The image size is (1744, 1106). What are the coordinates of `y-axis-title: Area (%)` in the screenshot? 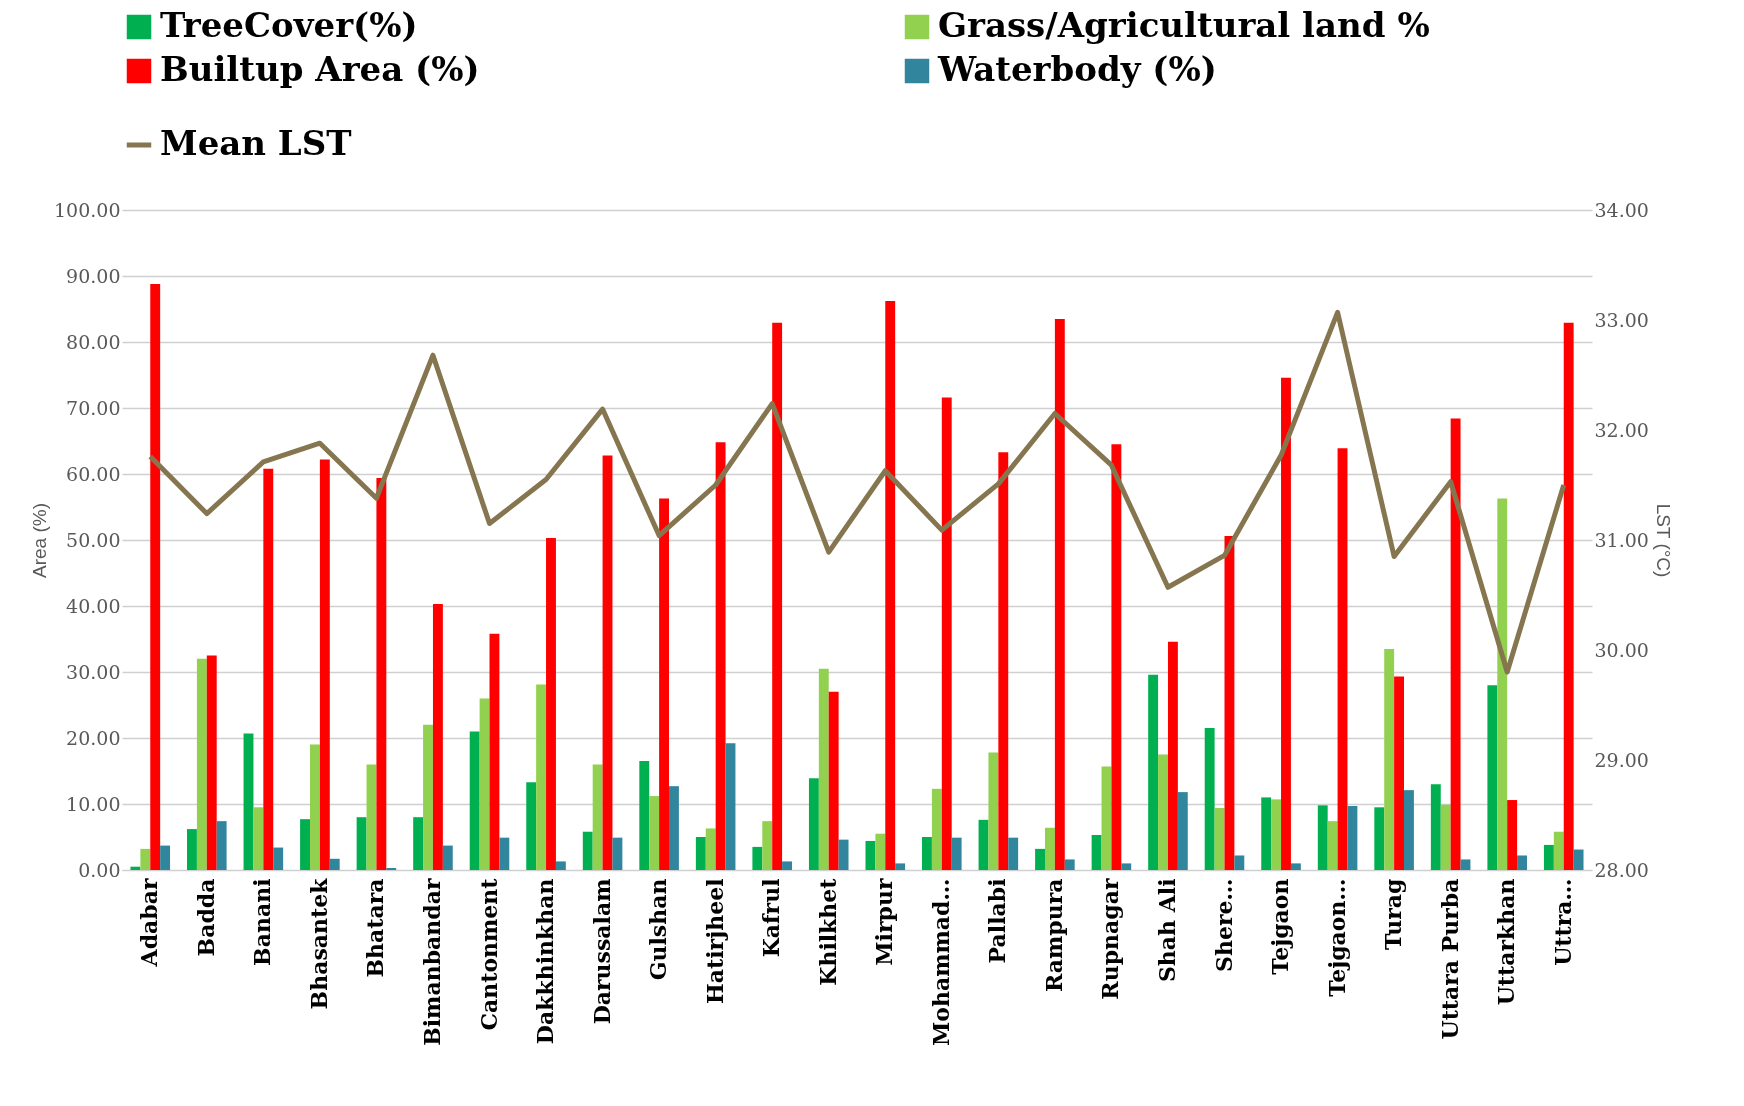 It's located at (40, 540).